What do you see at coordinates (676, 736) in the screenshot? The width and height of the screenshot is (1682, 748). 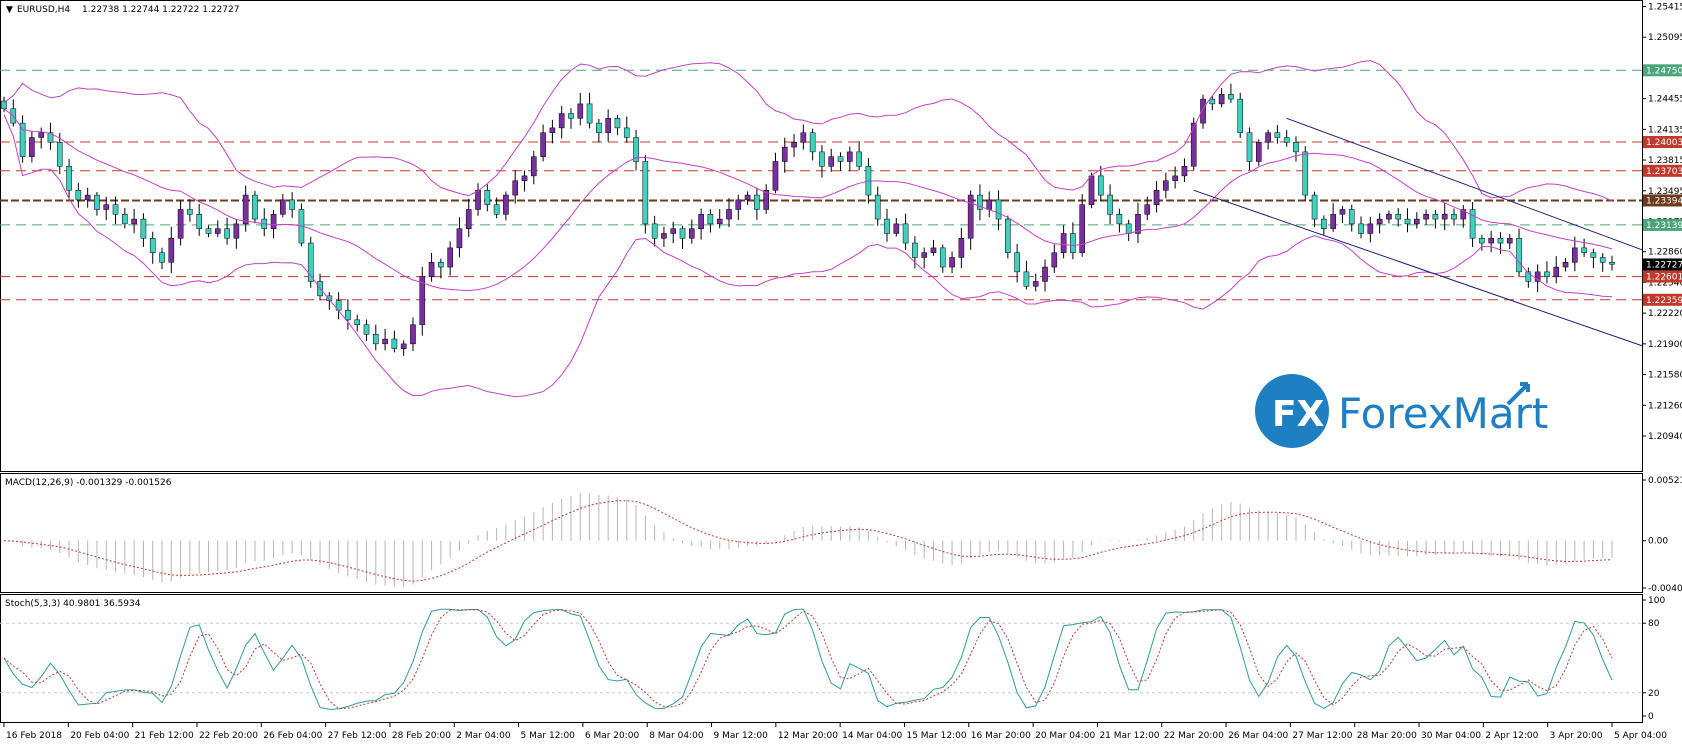 I see `time-tick-label: 8 Mar 04:00` at bounding box center [676, 736].